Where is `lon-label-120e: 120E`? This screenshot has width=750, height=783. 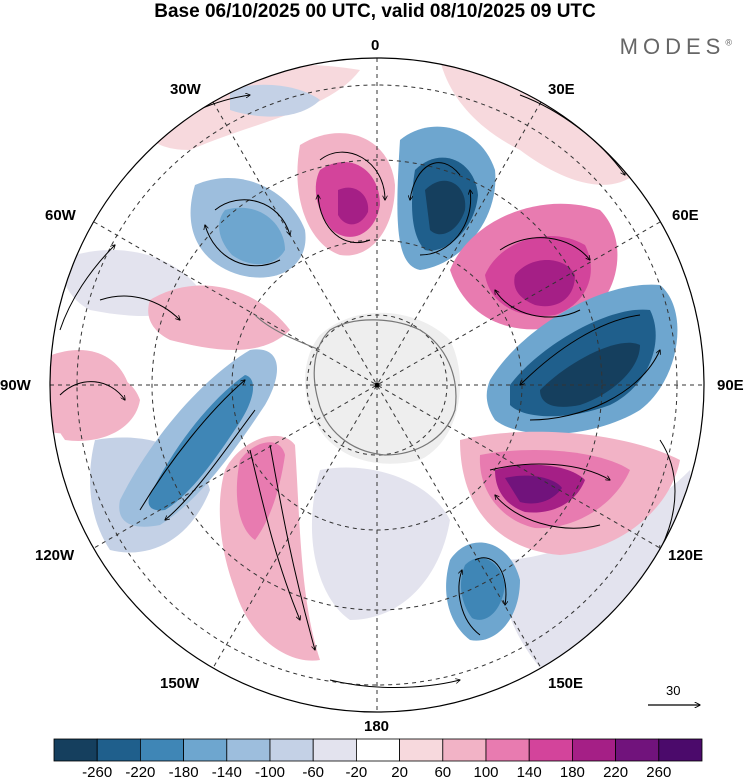 lon-label-120e: 120E is located at coordinates (686, 555).